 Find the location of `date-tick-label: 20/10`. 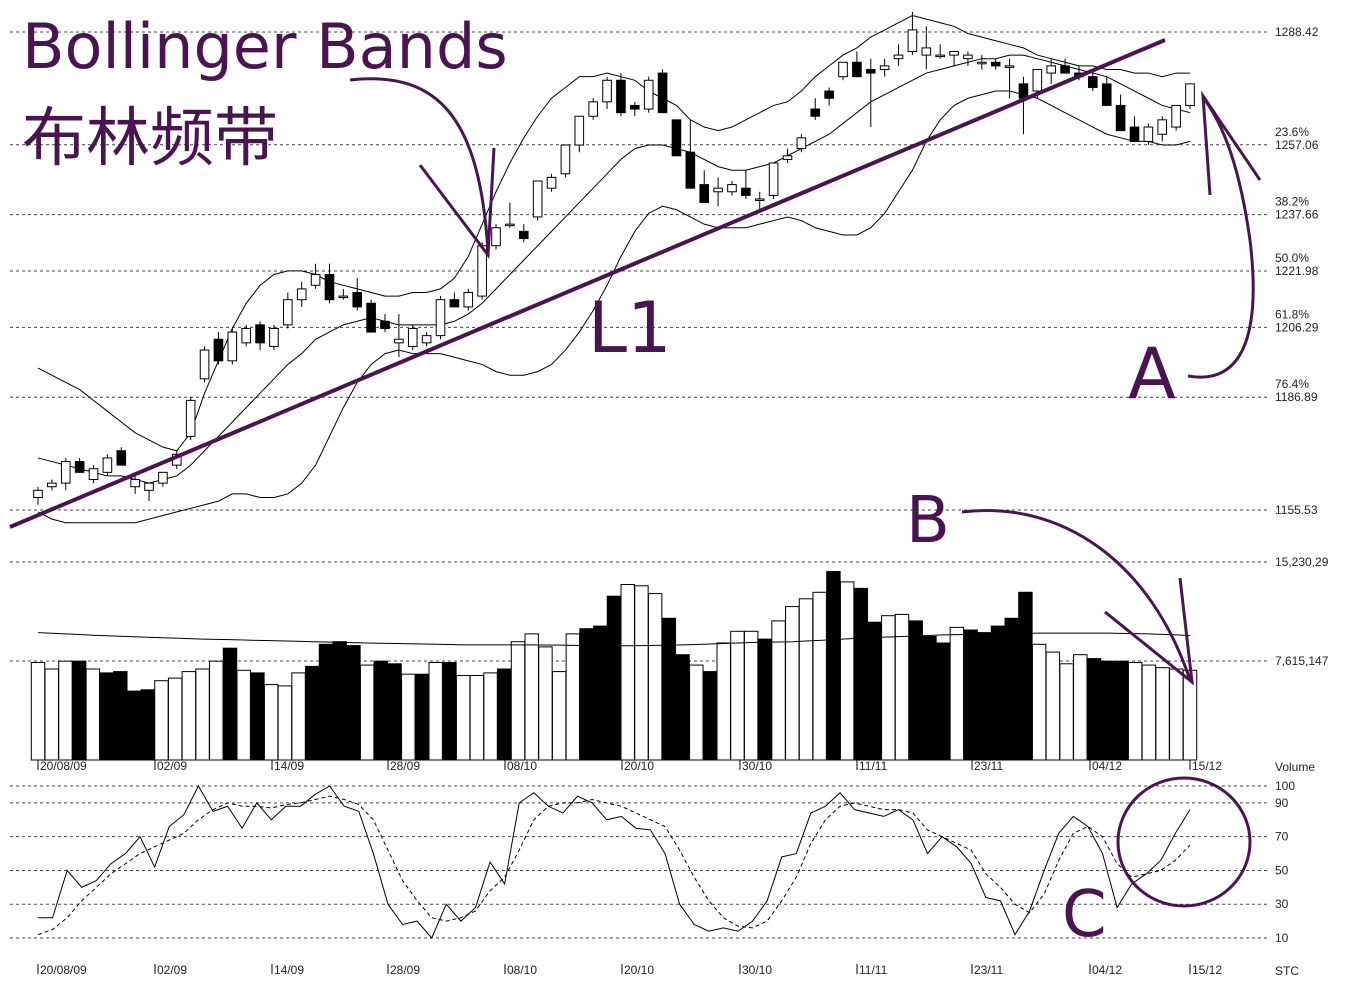

date-tick-label: 20/10 is located at coordinates (639, 970).